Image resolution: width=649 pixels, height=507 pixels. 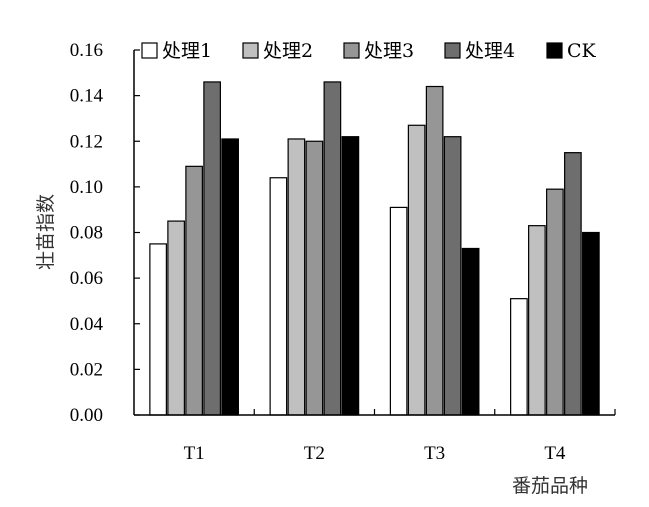 I want to click on y-tick-label: 0.04, so click(x=87, y=324).